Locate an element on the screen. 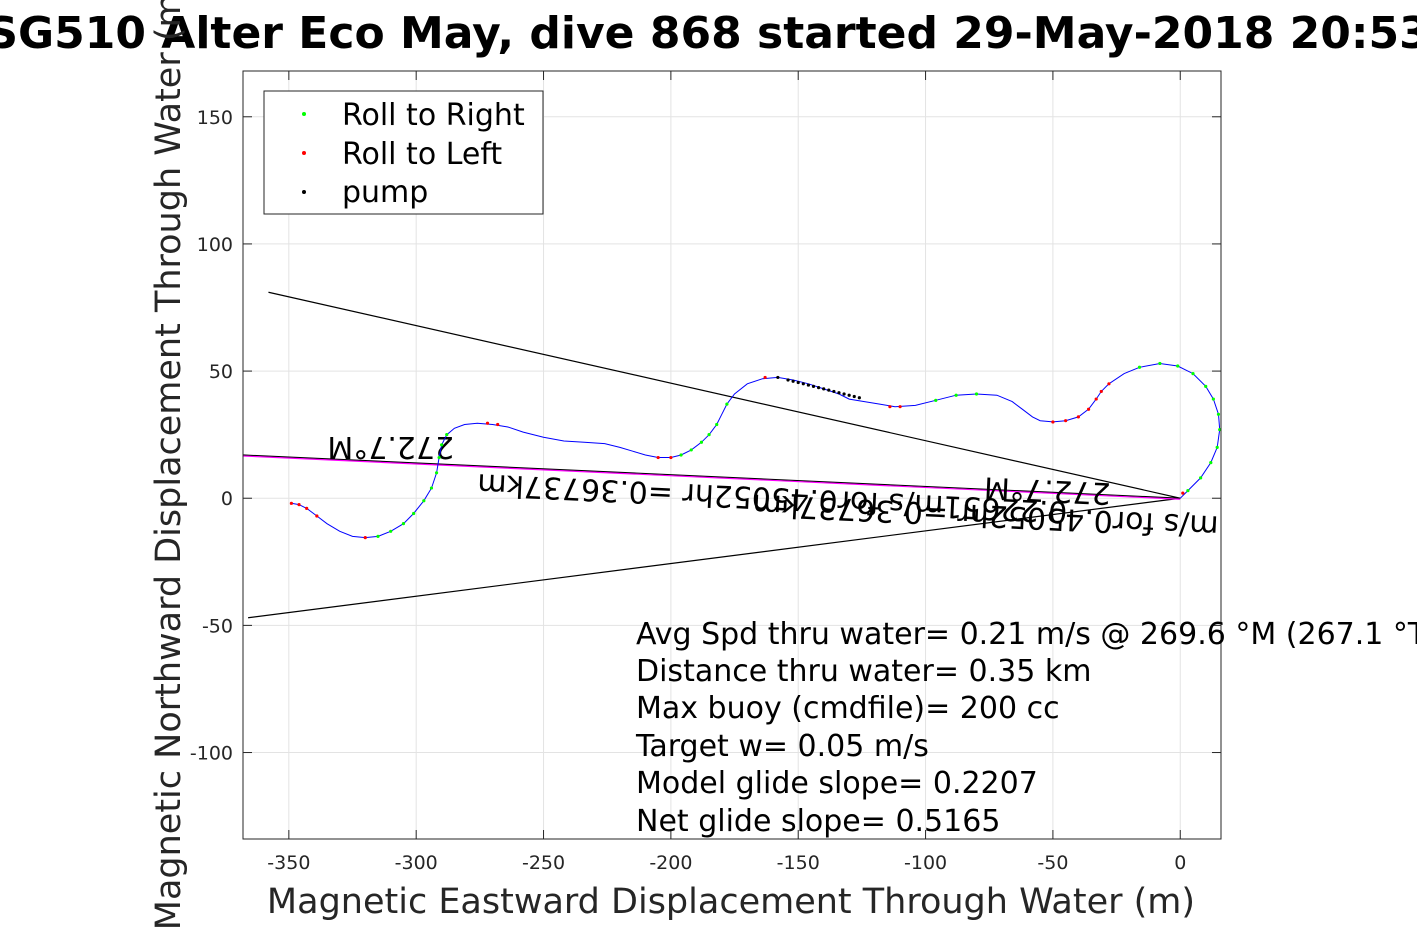  bounding-line is located at coordinates (724, 395).